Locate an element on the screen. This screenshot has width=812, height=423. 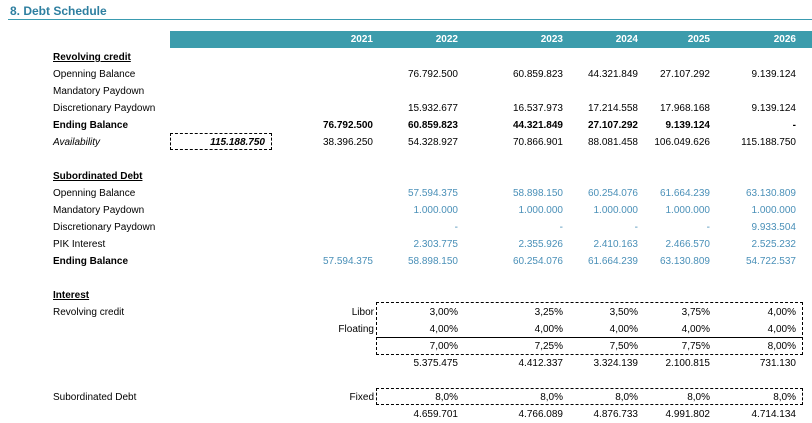
interest-subordinated-label: Subordinated Debt is located at coordinates (95, 397).